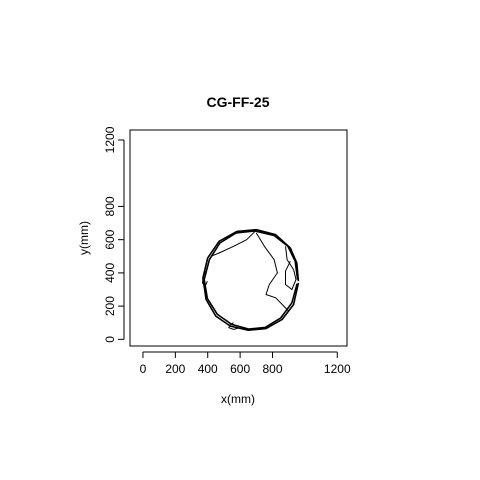 Image resolution: width=480 pixels, height=480 pixels. I want to click on y-tick-label: 600, so click(110, 239).